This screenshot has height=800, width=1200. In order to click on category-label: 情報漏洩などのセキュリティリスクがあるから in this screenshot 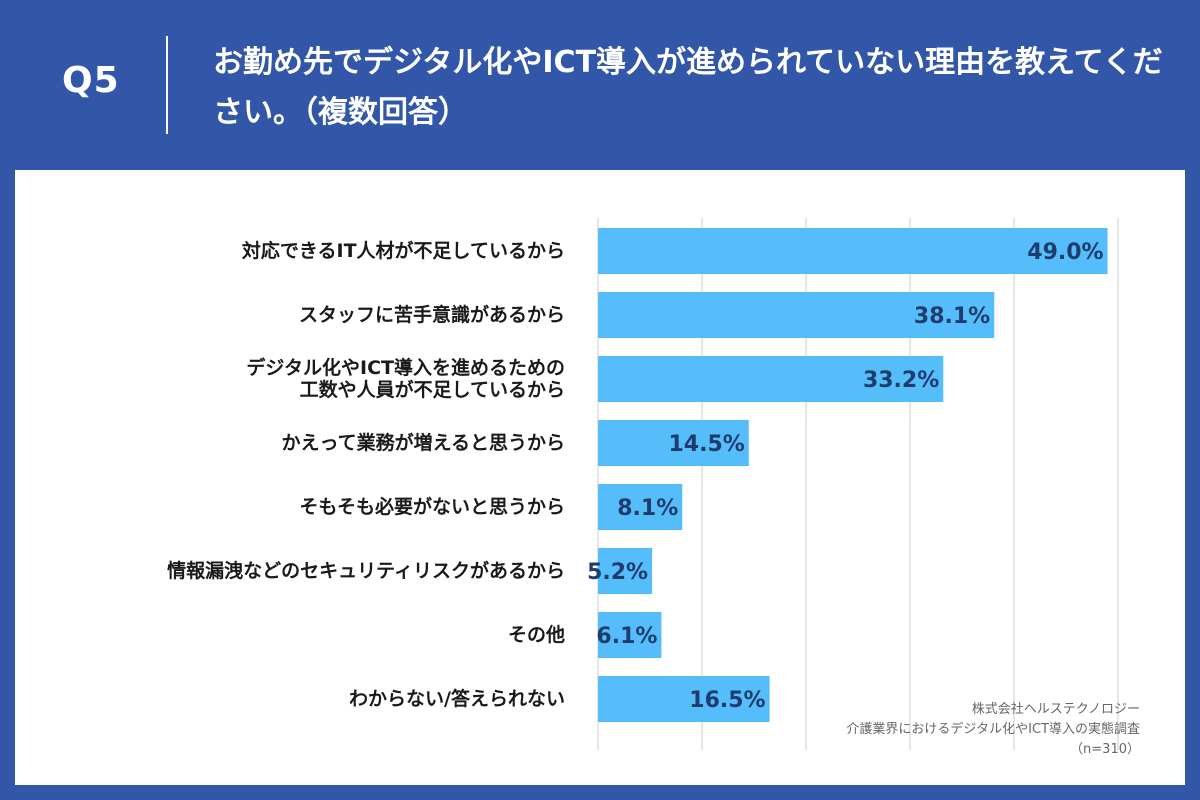, I will do `click(366, 571)`.